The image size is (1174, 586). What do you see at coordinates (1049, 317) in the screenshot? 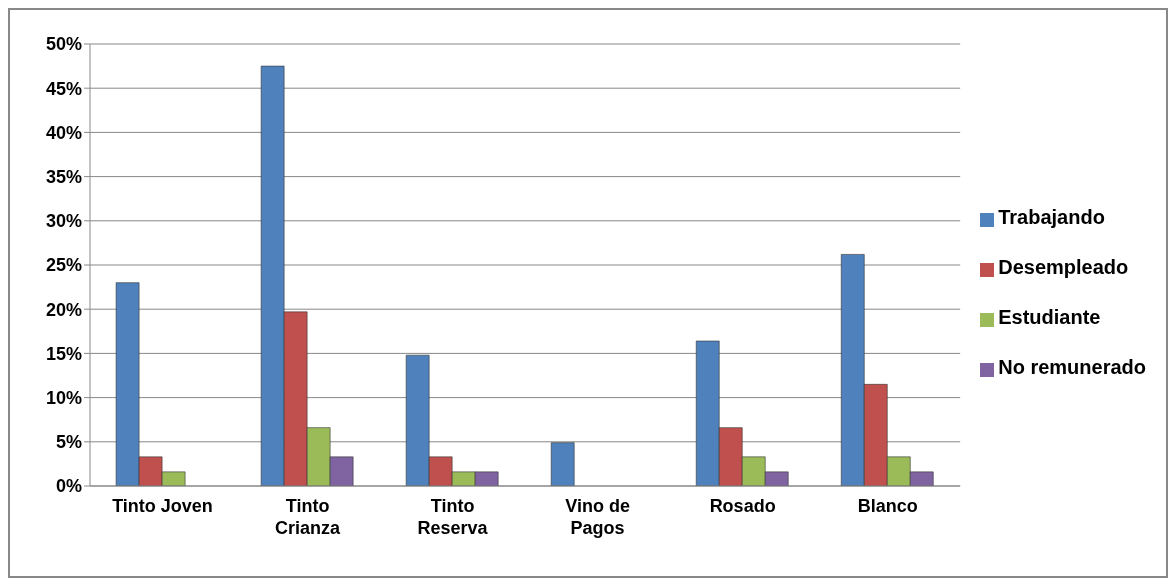
I see `legend-label: Estudiante` at bounding box center [1049, 317].